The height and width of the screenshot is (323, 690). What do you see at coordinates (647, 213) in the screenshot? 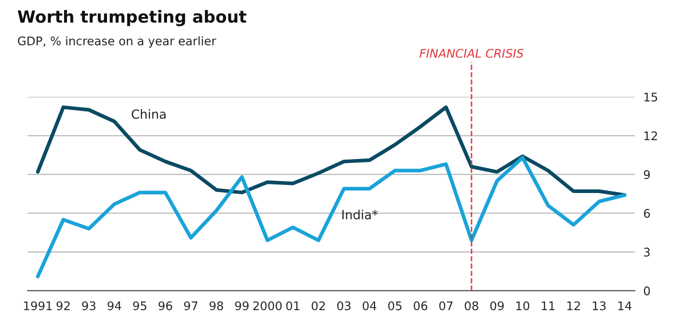
I see `y-tick-label: 6` at bounding box center [647, 213].